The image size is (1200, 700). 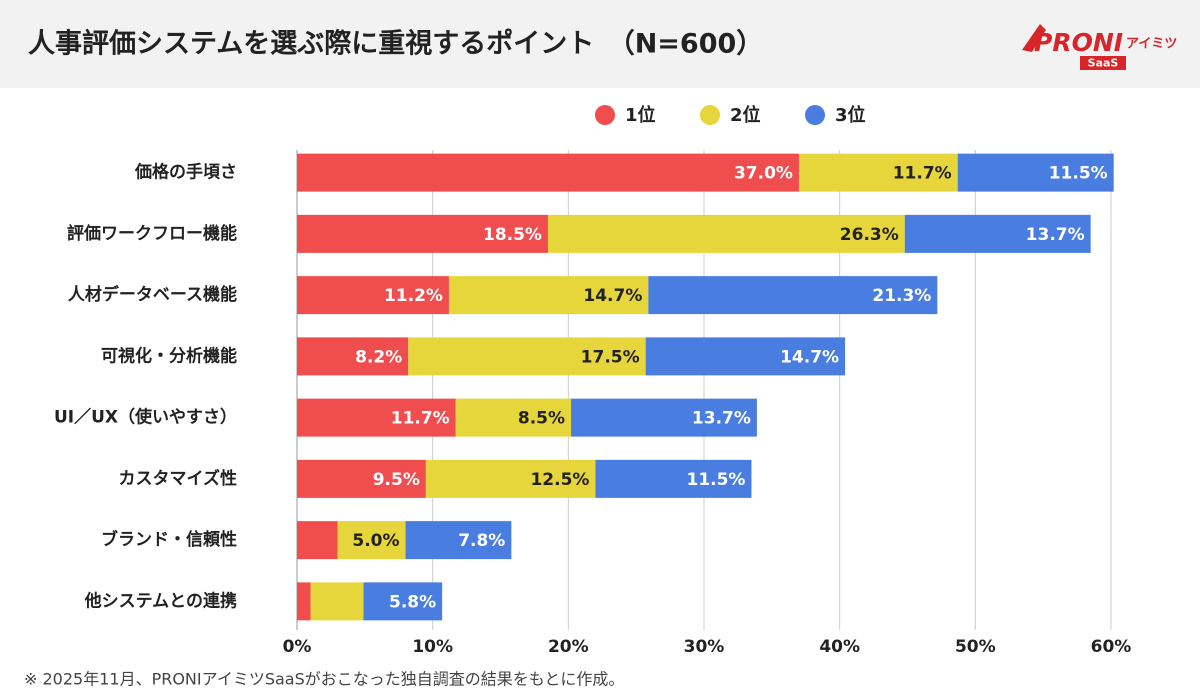 What do you see at coordinates (704, 647) in the screenshot?
I see `x-tick-label: 30%` at bounding box center [704, 647].